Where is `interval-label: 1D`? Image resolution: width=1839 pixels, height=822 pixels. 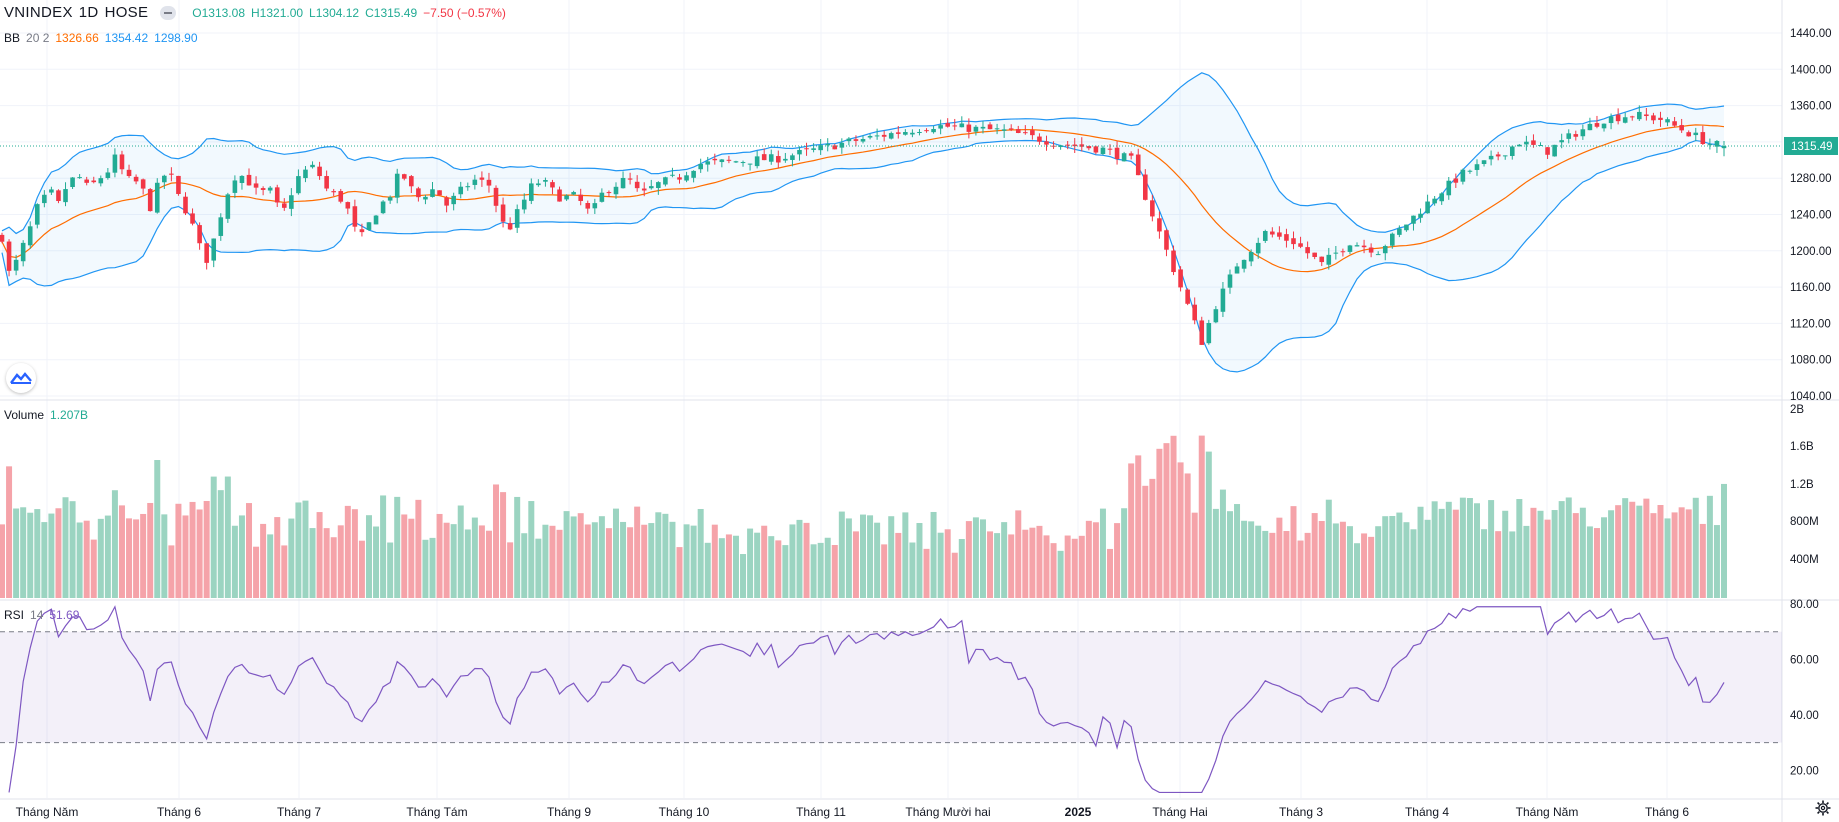
interval-label: 1D is located at coordinates (88, 12).